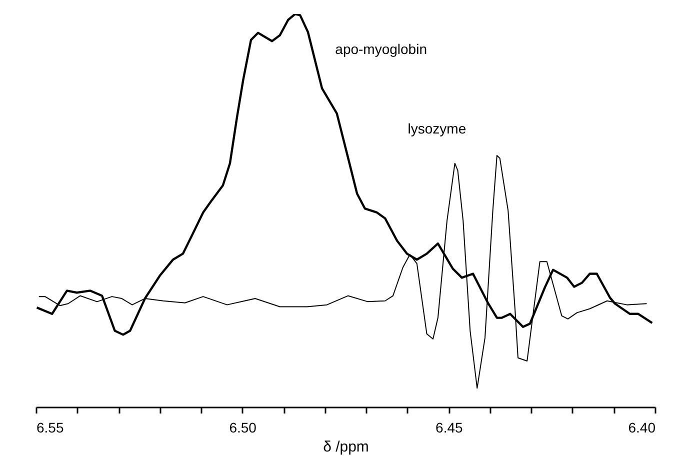 The width and height of the screenshot is (679, 460). I want to click on x-tick-label: 6.50, so click(243, 428).